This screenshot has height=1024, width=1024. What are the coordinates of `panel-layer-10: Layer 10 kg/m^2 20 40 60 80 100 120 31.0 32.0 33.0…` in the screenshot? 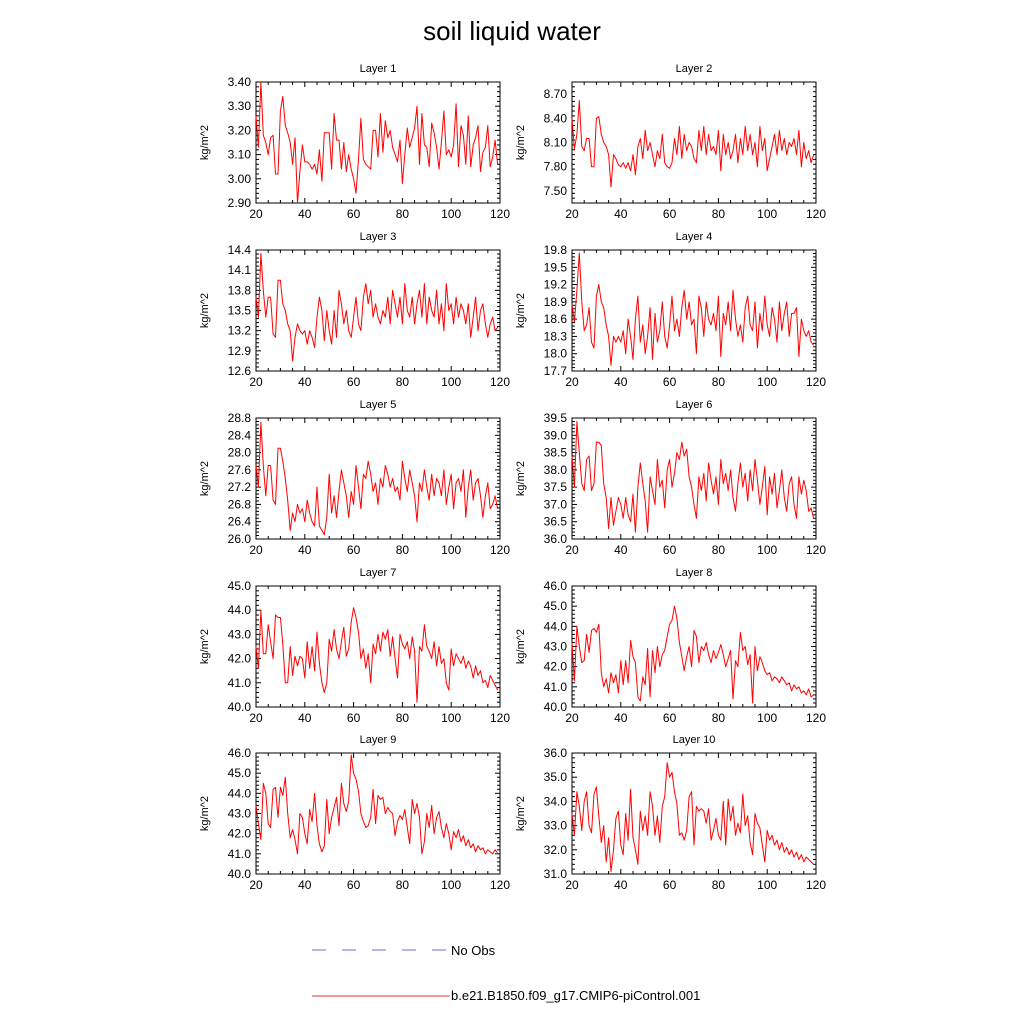 It's located at (670, 813).